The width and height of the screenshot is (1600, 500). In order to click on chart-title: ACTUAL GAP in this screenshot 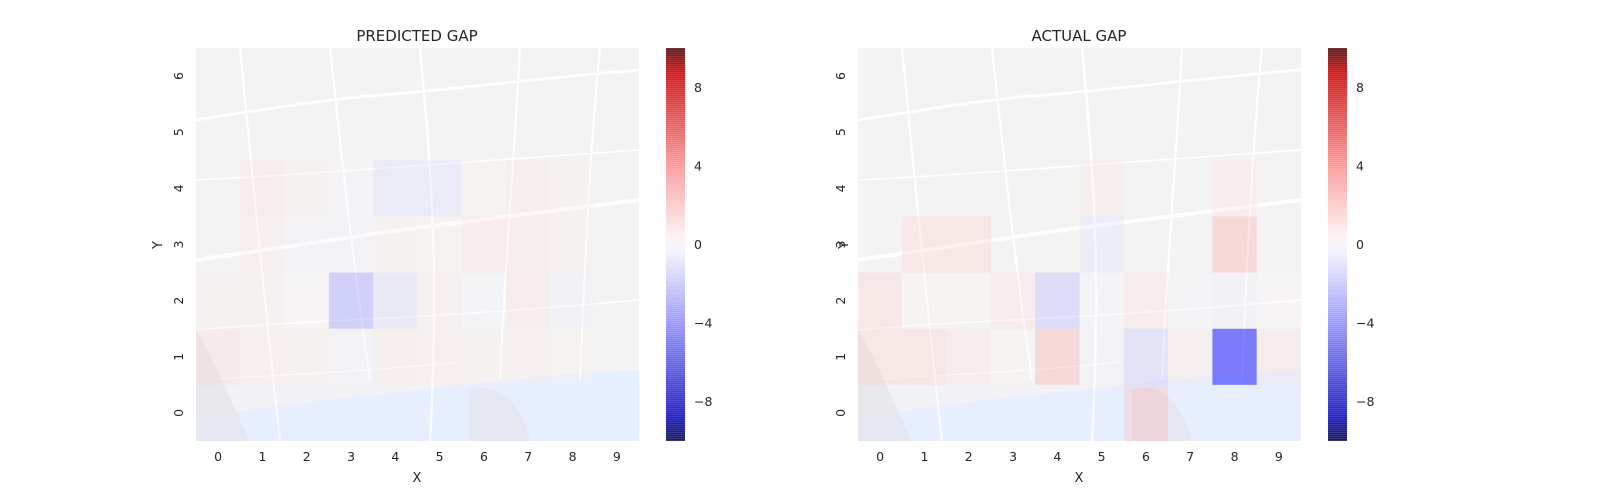, I will do `click(1079, 36)`.